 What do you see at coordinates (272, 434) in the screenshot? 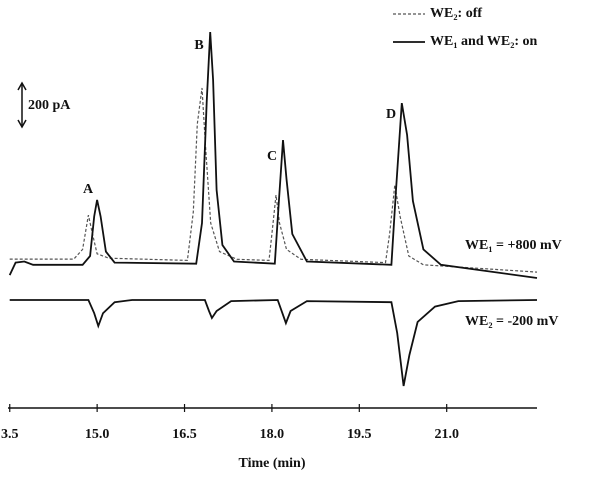
I see `x-tick-label: 18.0` at bounding box center [272, 434].